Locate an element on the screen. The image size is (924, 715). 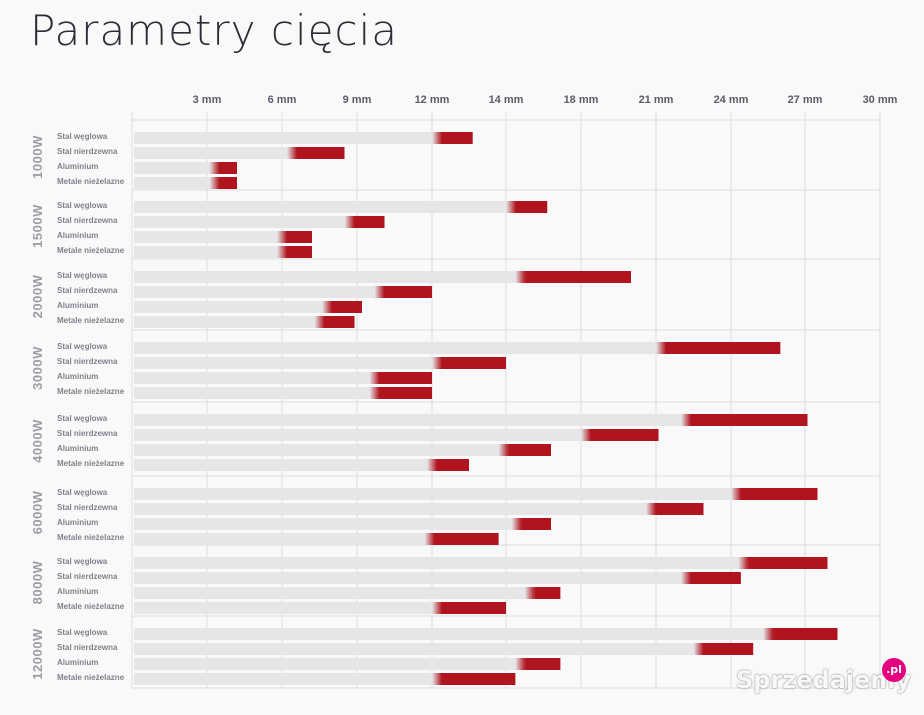
power-label: 8000W is located at coordinates (37, 582).